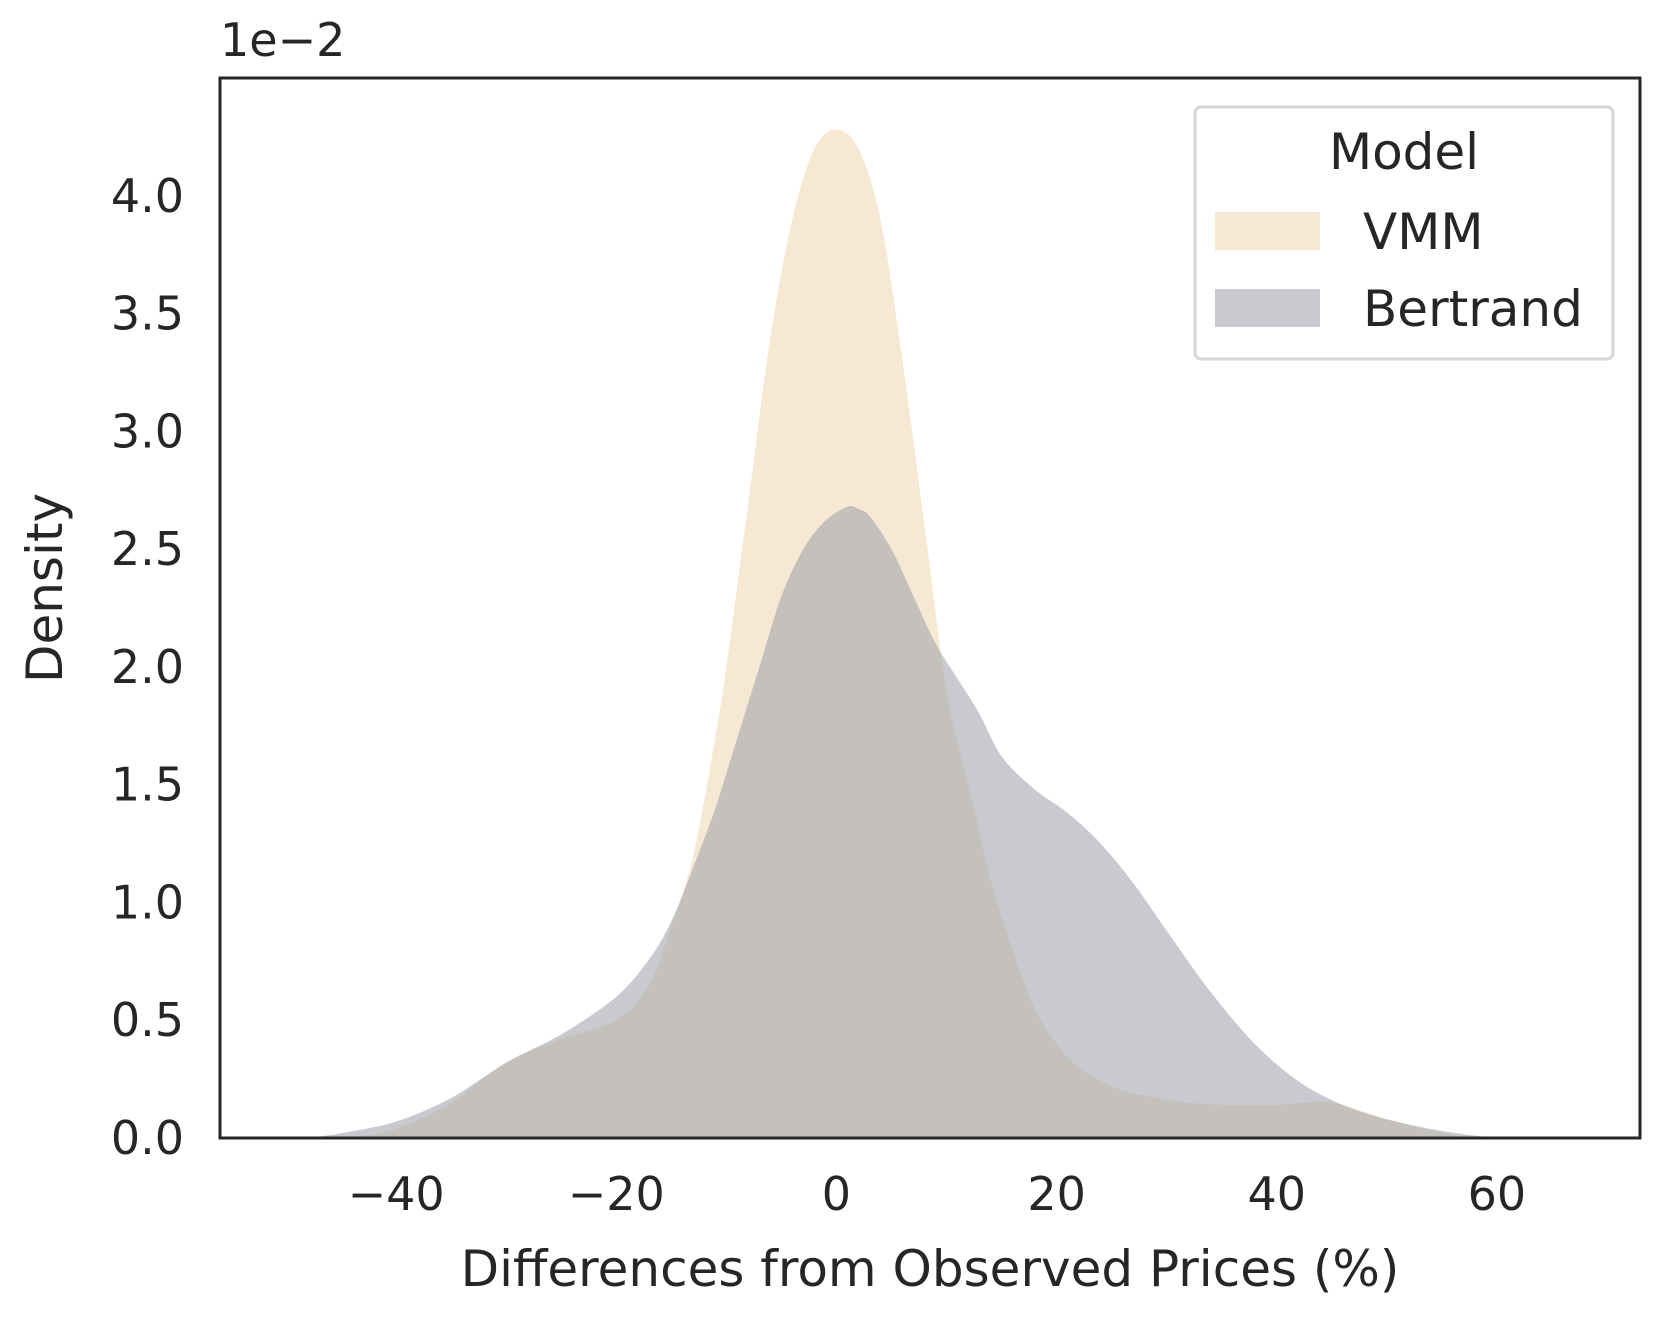  I want to click on y-tick-label: 1.5, so click(147, 785).